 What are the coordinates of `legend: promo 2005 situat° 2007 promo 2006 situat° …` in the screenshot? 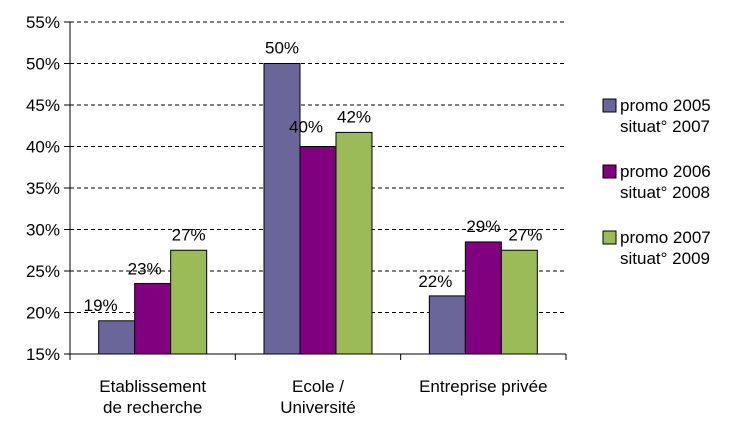 It's located at (656, 182).